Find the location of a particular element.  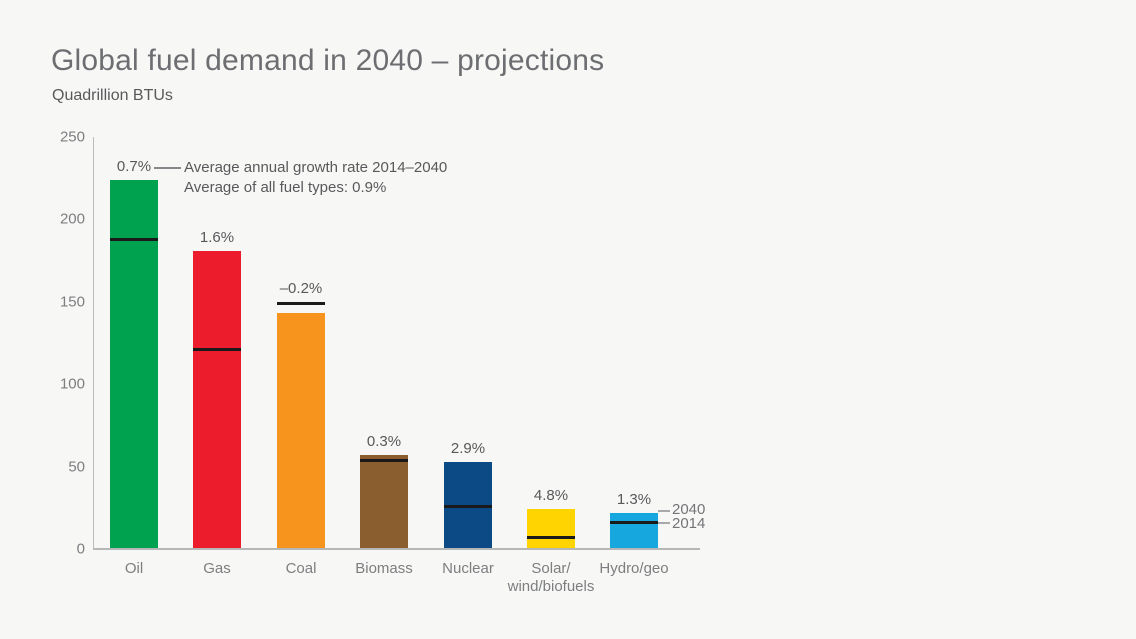

growth-rate-label: 0.7% is located at coordinates (134, 166).